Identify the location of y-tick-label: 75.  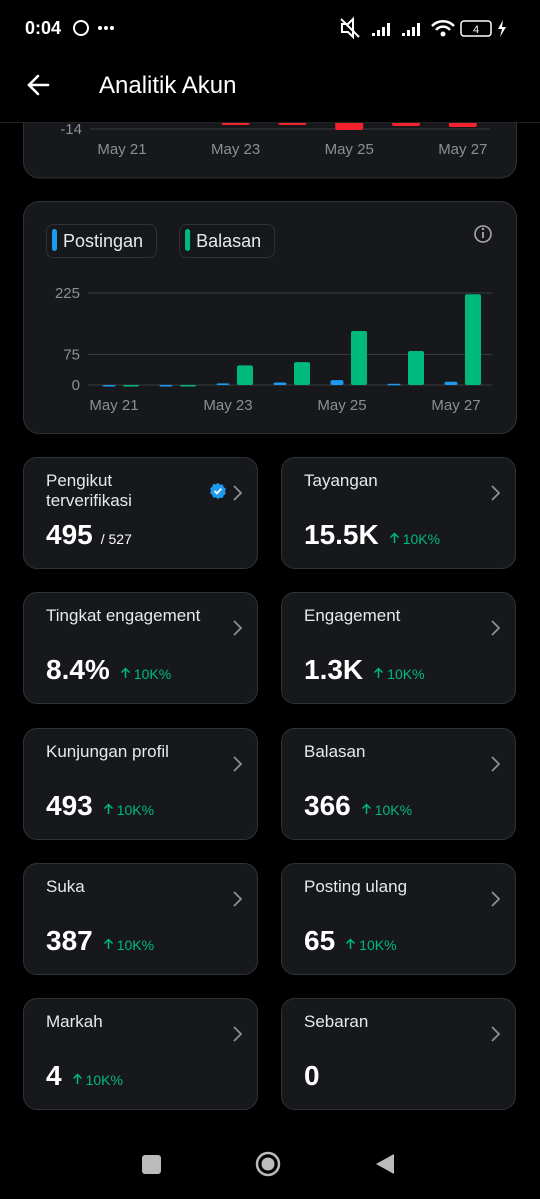
(71, 354).